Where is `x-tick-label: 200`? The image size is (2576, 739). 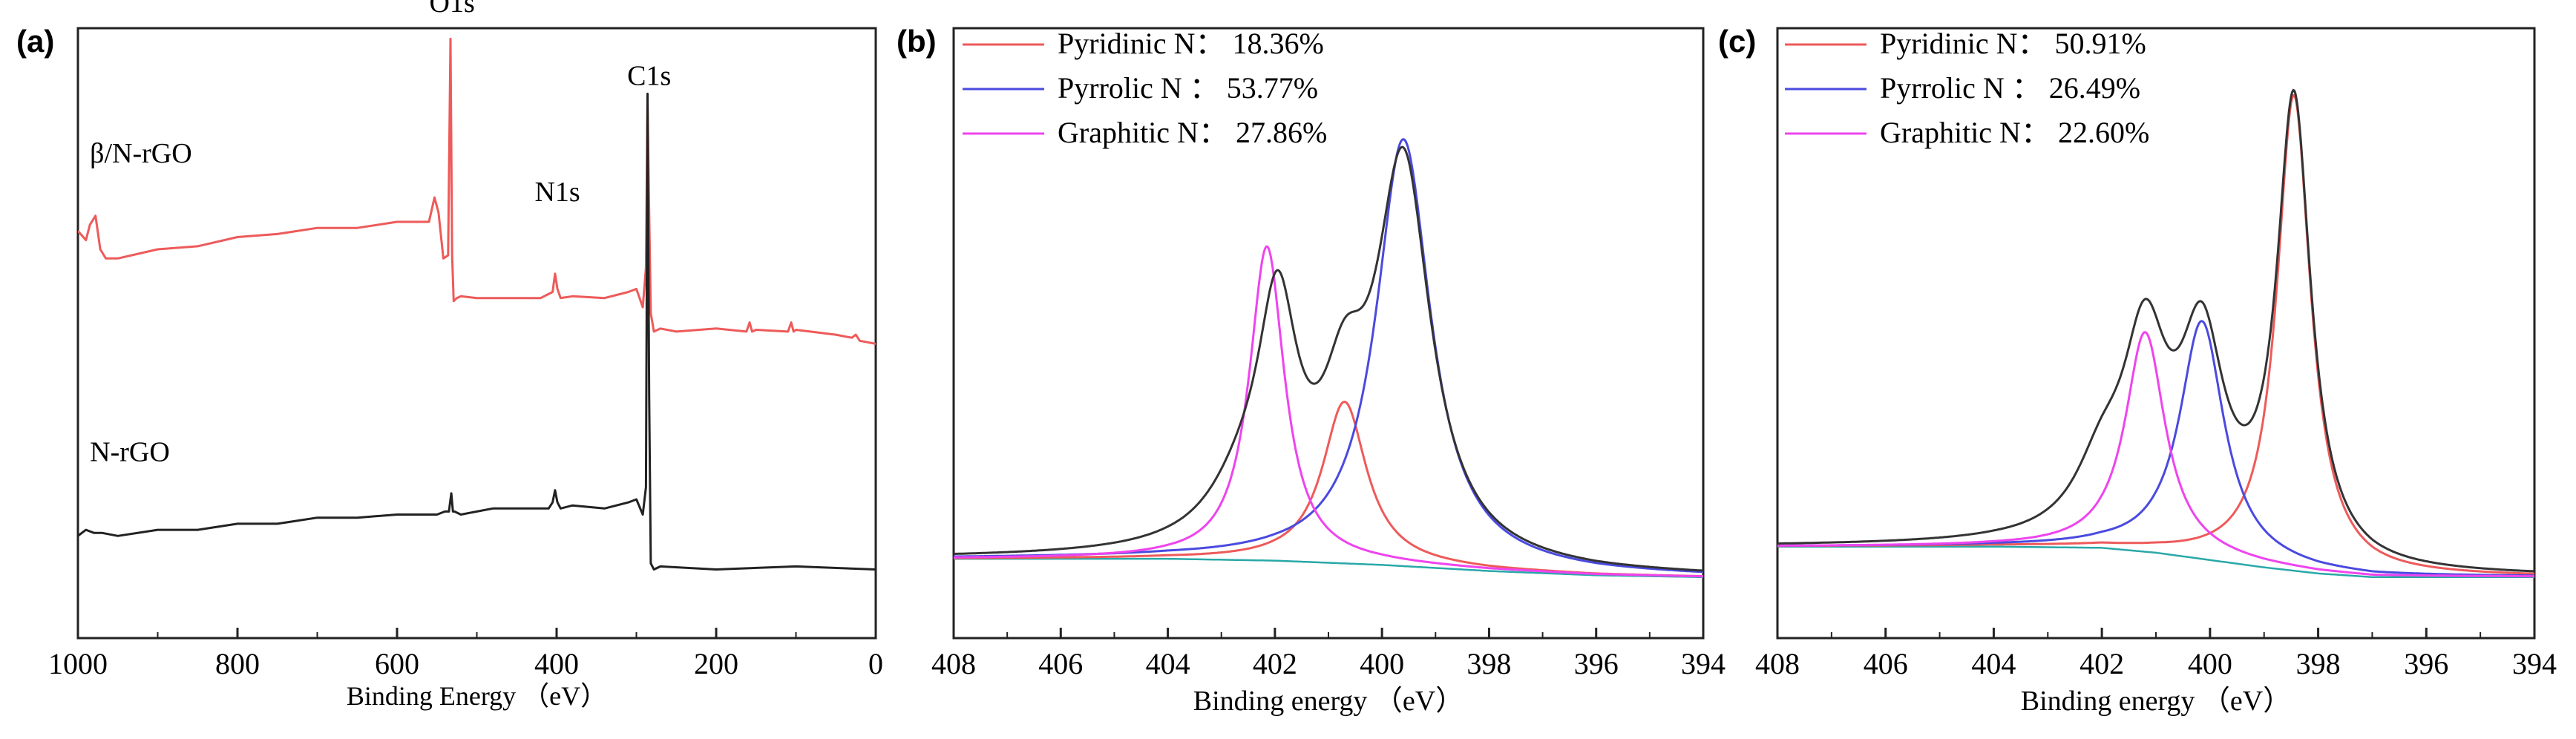
x-tick-label: 200 is located at coordinates (716, 663).